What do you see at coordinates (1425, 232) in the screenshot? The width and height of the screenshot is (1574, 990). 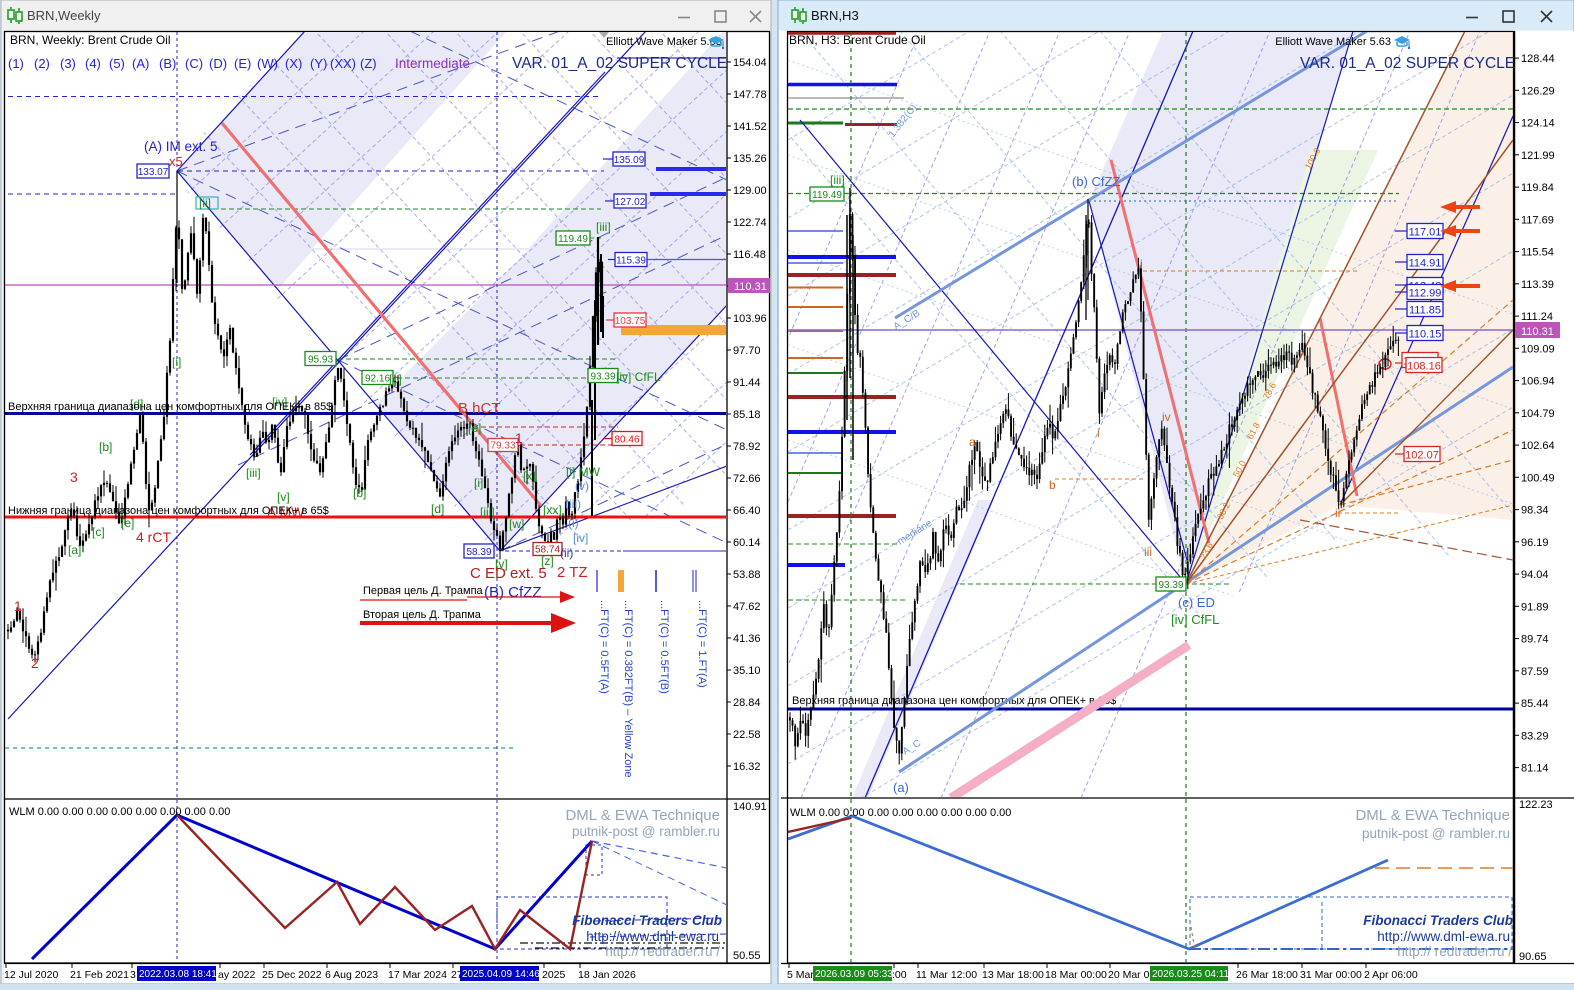 I see `svg-text: 117.01` at bounding box center [1425, 232].